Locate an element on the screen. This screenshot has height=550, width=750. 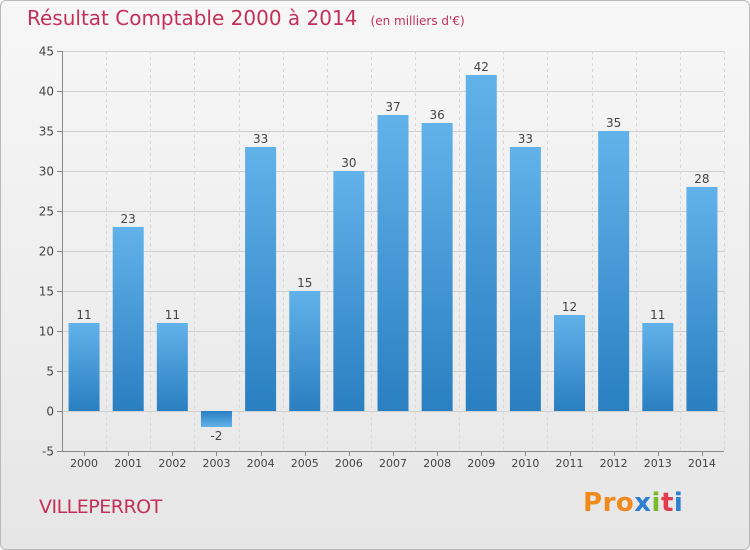
logo-letter: x is located at coordinates (643, 503).